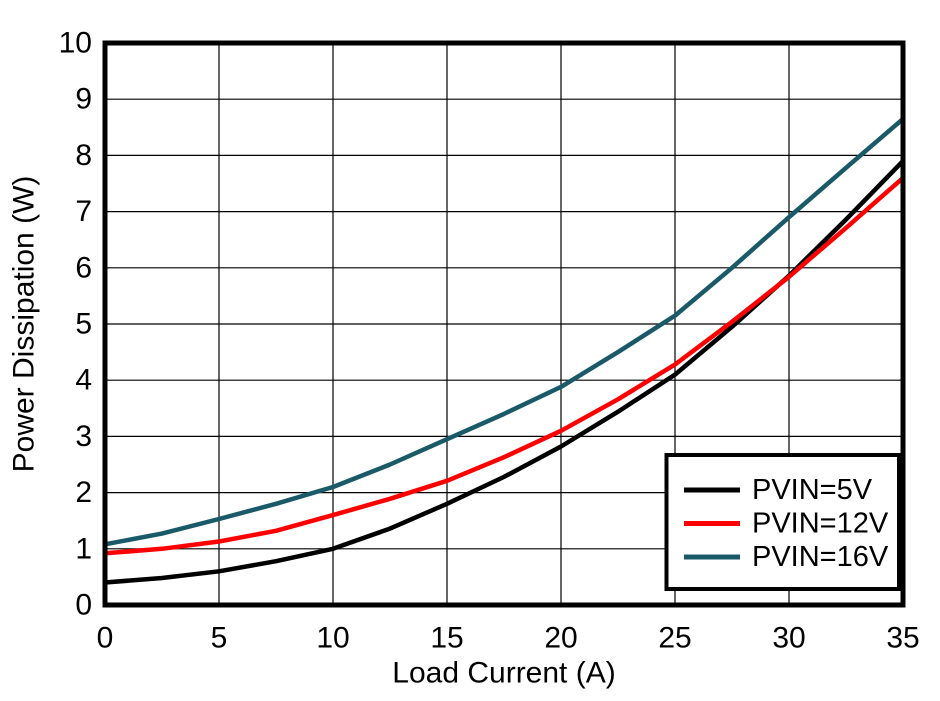 Image resolution: width=940 pixels, height=701 pixels. Describe the element at coordinates (83, 267) in the screenshot. I see `y-tick-label-6: 6` at that location.